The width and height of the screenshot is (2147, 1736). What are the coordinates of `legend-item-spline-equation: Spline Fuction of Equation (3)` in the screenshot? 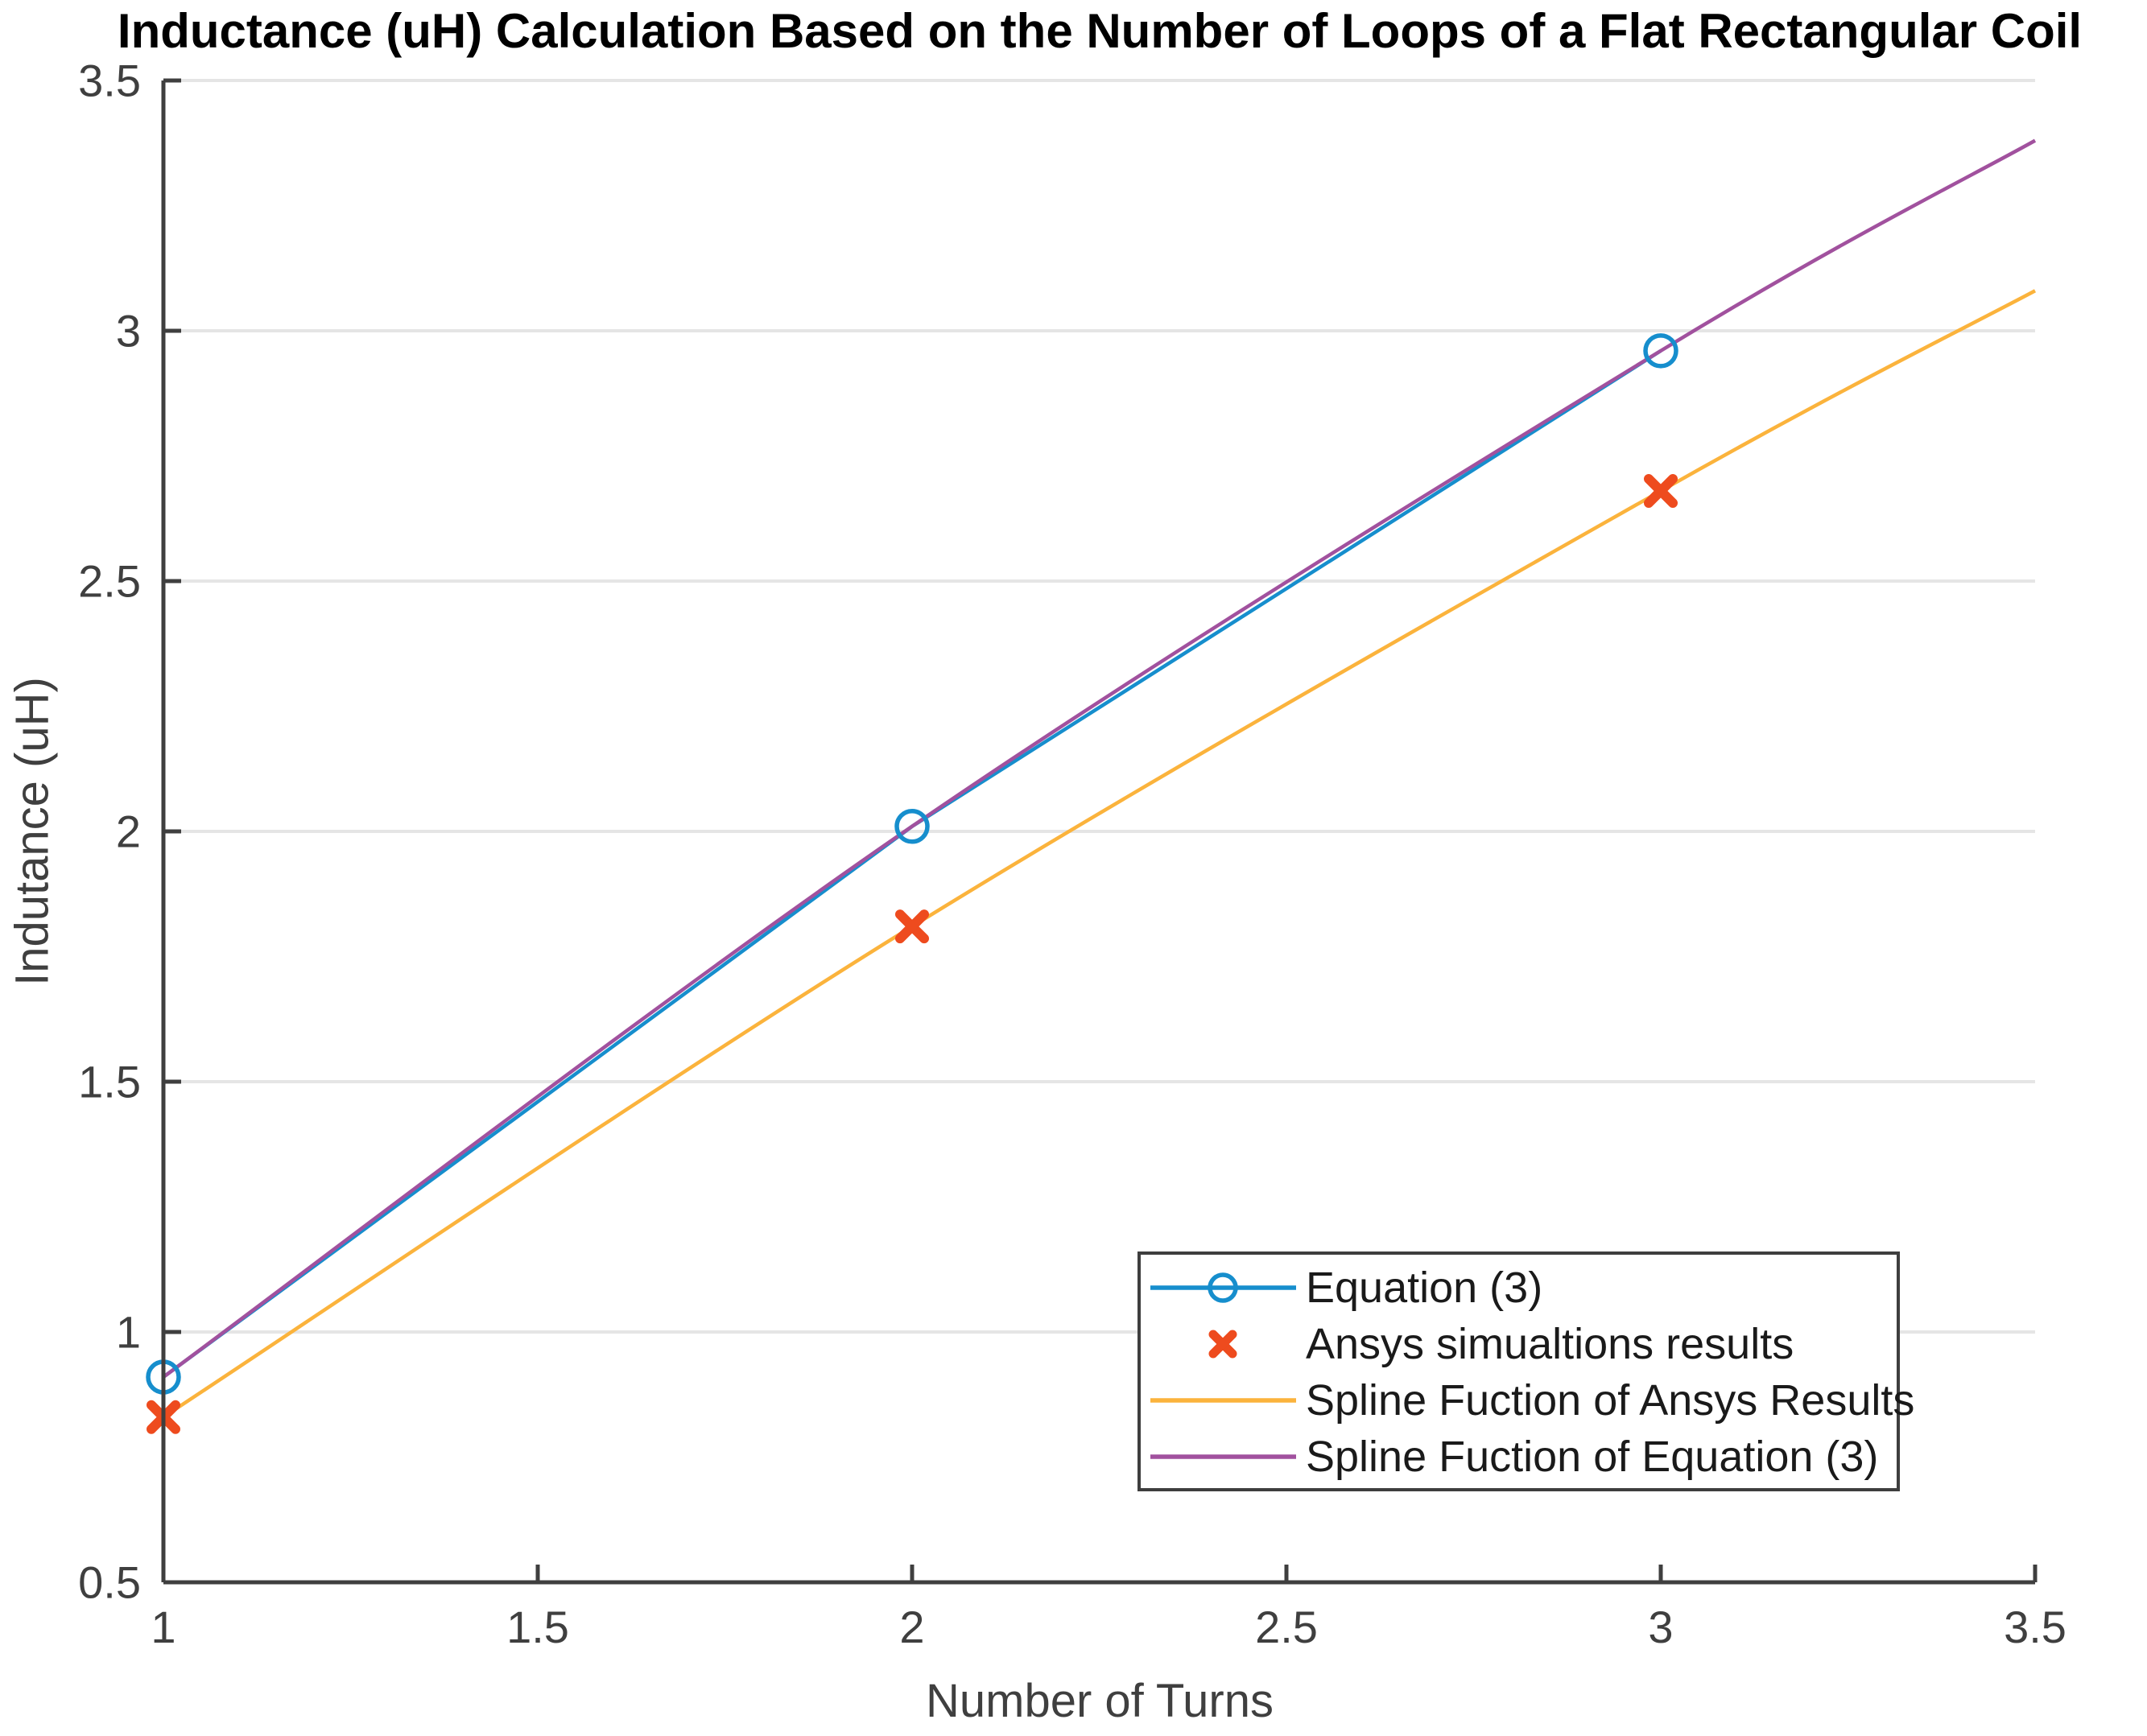 It's located at (1519, 1457).